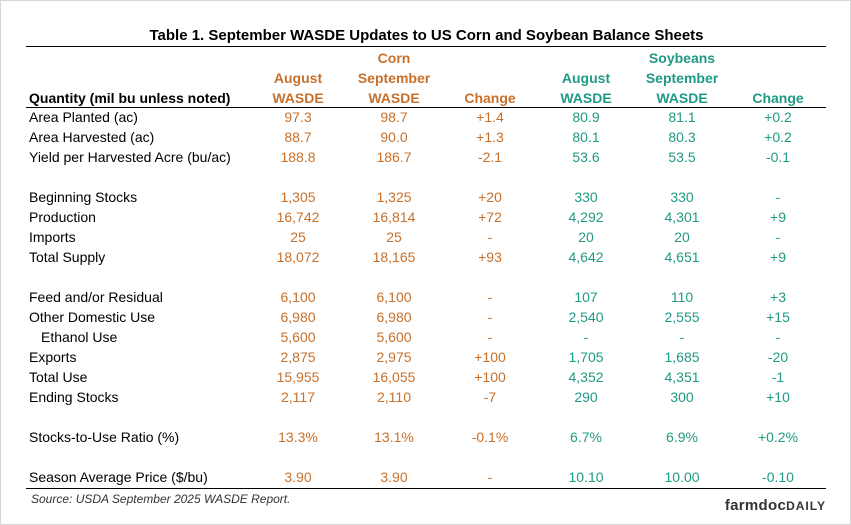 The width and height of the screenshot is (851, 525). I want to click on soy-august-value: 53.6, so click(586, 157).